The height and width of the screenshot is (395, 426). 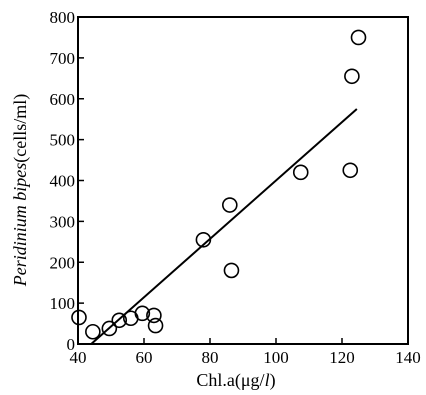 I want to click on y-tick-label: 500, so click(x=63, y=140).